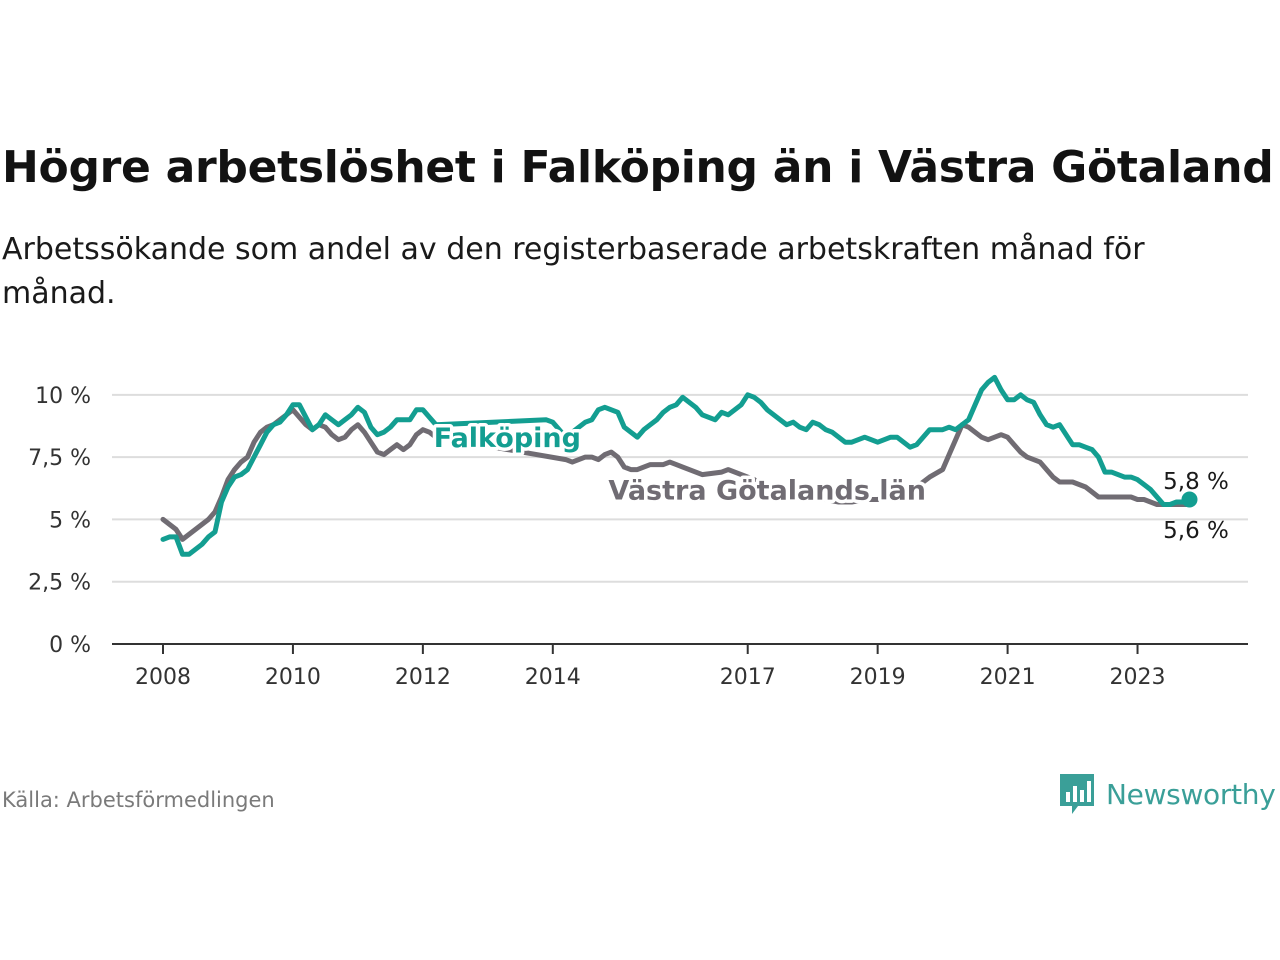 Image resolution: width=1280 pixels, height=960 pixels. Describe the element at coordinates (70, 645) in the screenshot. I see `y-tick-label: 0 %` at that location.